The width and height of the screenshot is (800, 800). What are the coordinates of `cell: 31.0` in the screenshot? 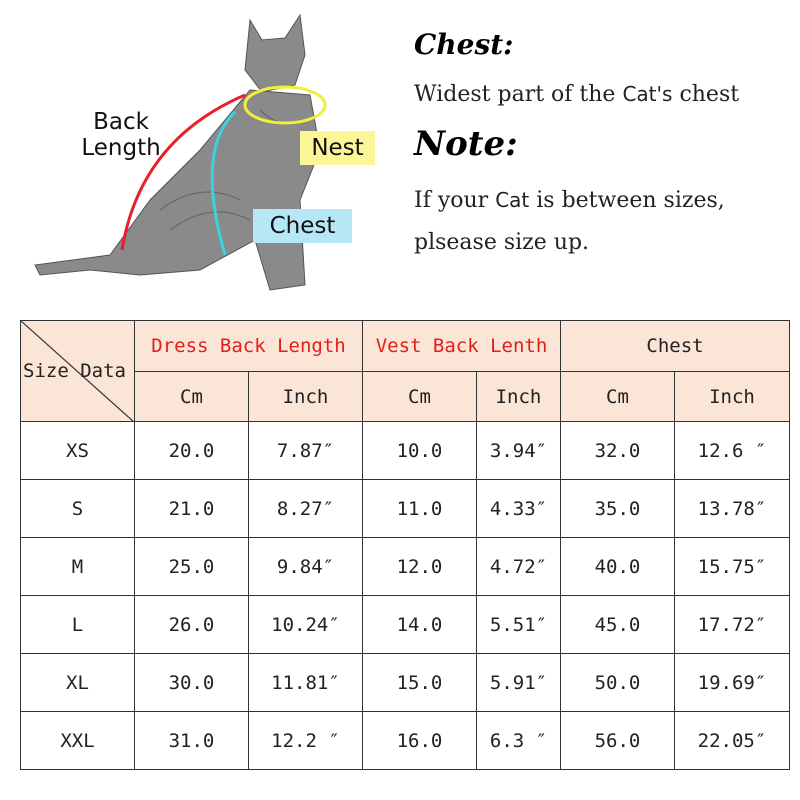 It's located at (191, 740).